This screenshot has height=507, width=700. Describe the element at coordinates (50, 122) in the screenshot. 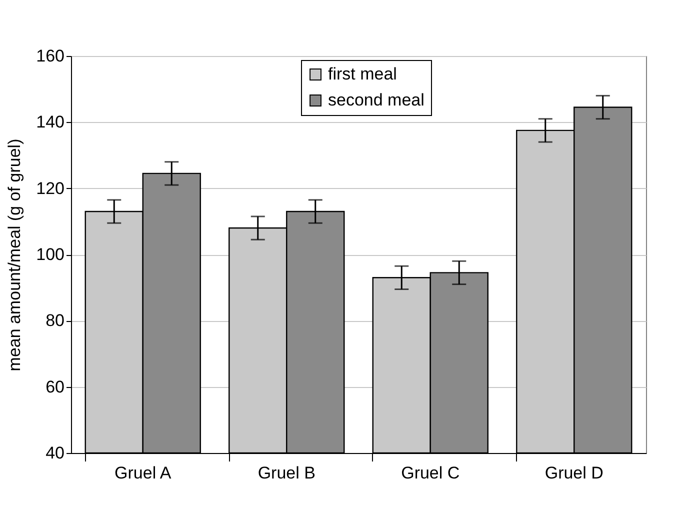

I see `y-tick-label: 140` at that location.